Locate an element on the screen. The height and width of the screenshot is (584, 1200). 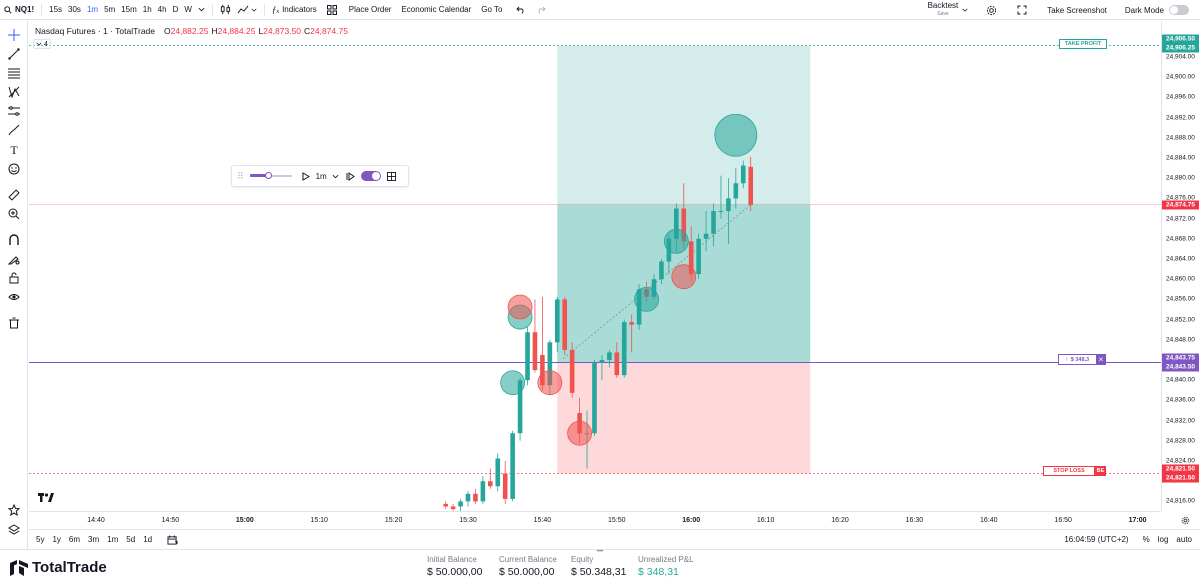
take-profit-tag: TAKE PROFIT is located at coordinates (1083, 44).